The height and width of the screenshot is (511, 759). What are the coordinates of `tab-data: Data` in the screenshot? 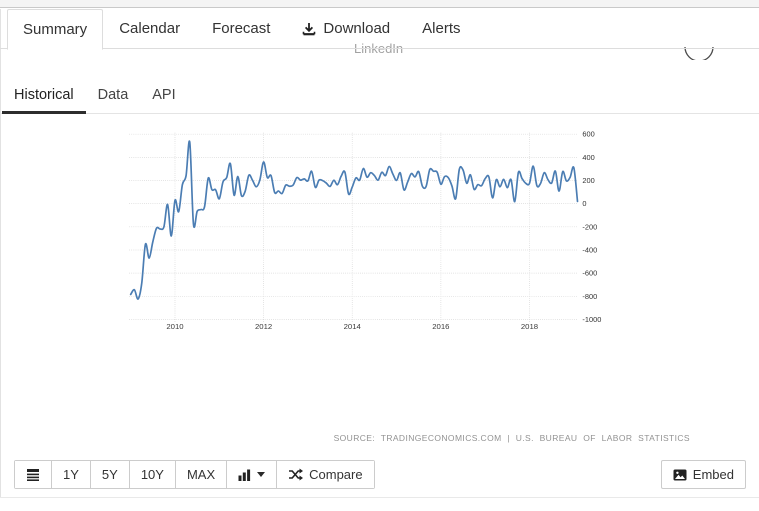 It's located at (113, 95).